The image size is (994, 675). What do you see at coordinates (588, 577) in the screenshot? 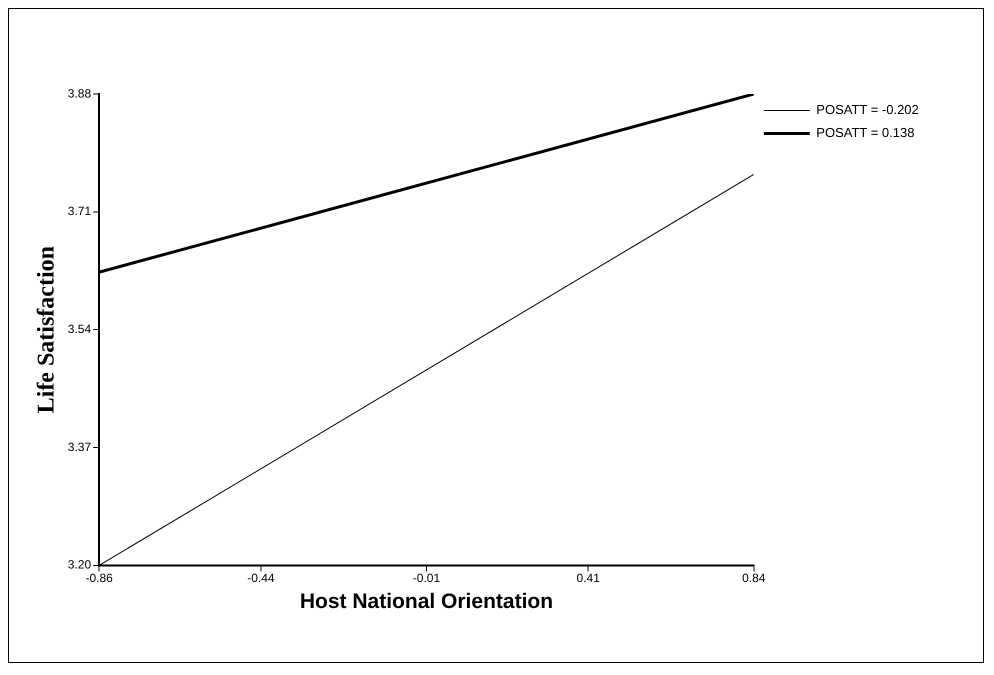
I see `x-tick-label: 0.41` at bounding box center [588, 577].